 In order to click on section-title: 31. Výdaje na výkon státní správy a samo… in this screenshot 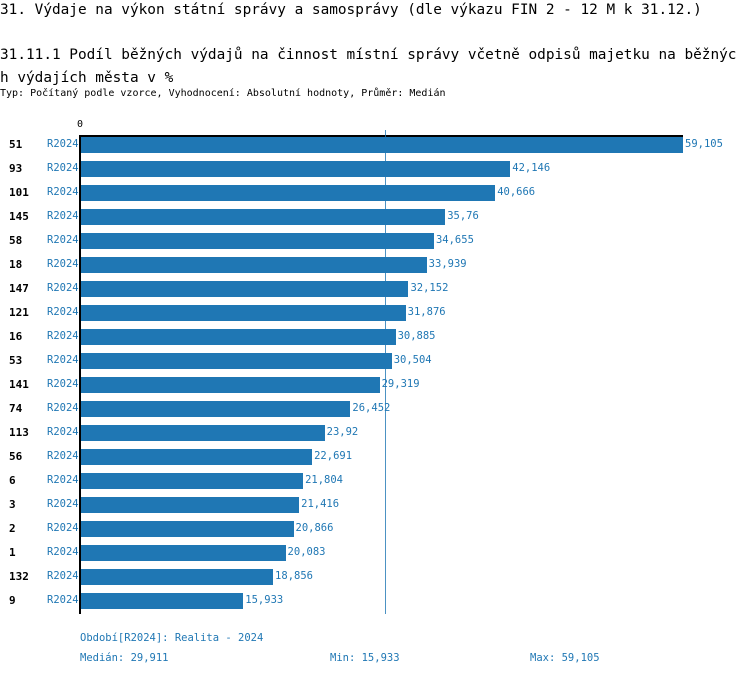, I will do `click(351, 10)`.